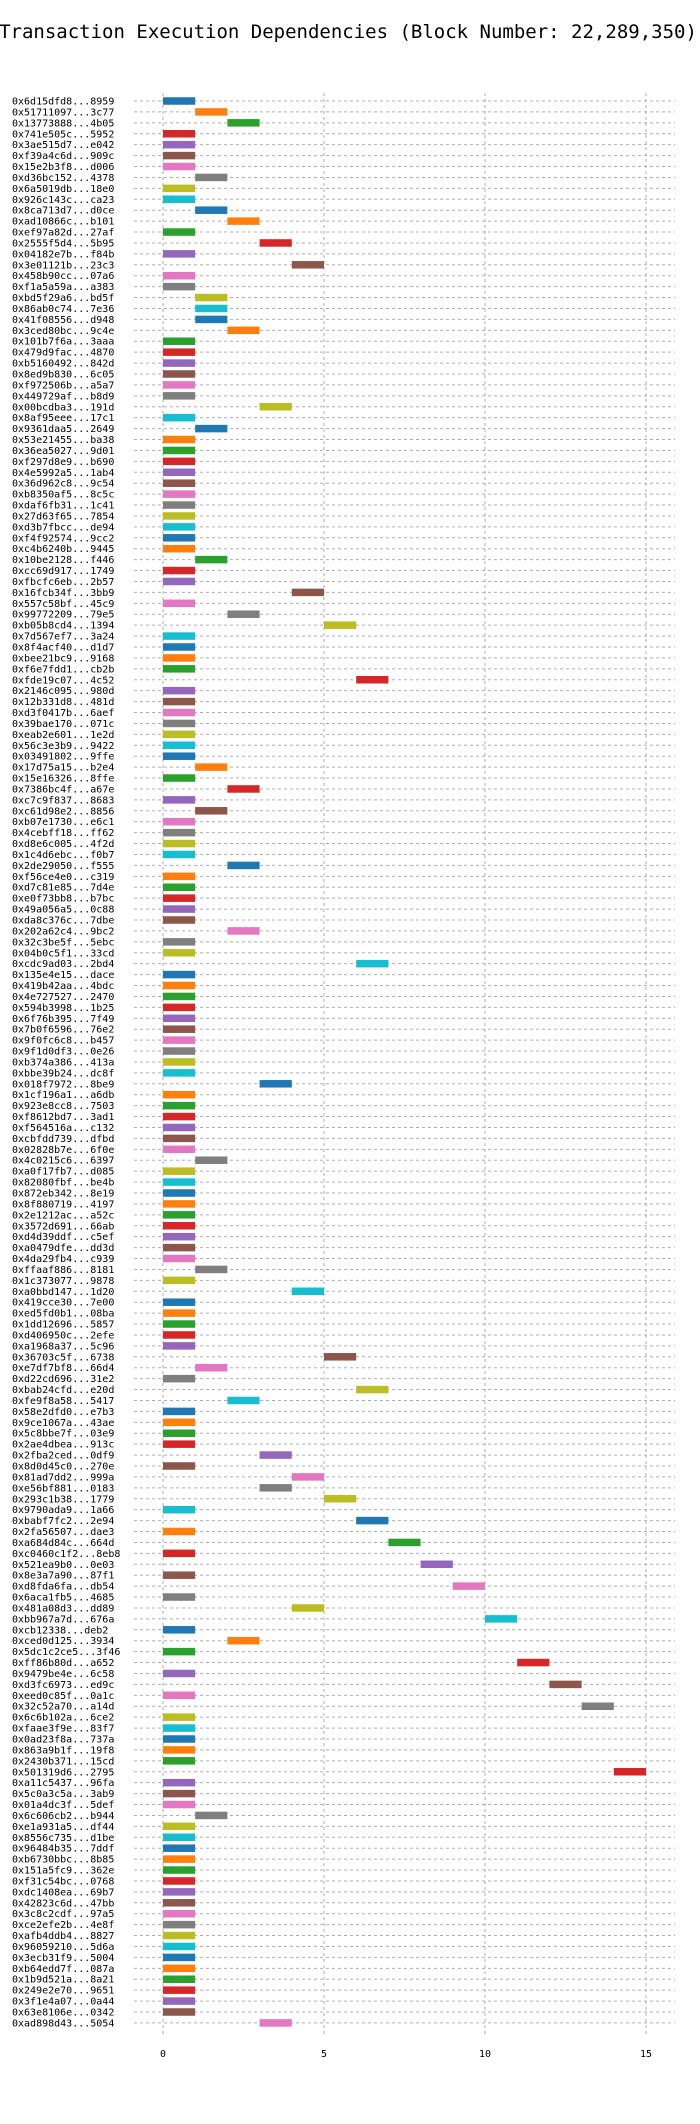 This screenshot has width=700, height=2124. I want to click on transaction-label: 0x594b3998...1b25, so click(63, 1008).